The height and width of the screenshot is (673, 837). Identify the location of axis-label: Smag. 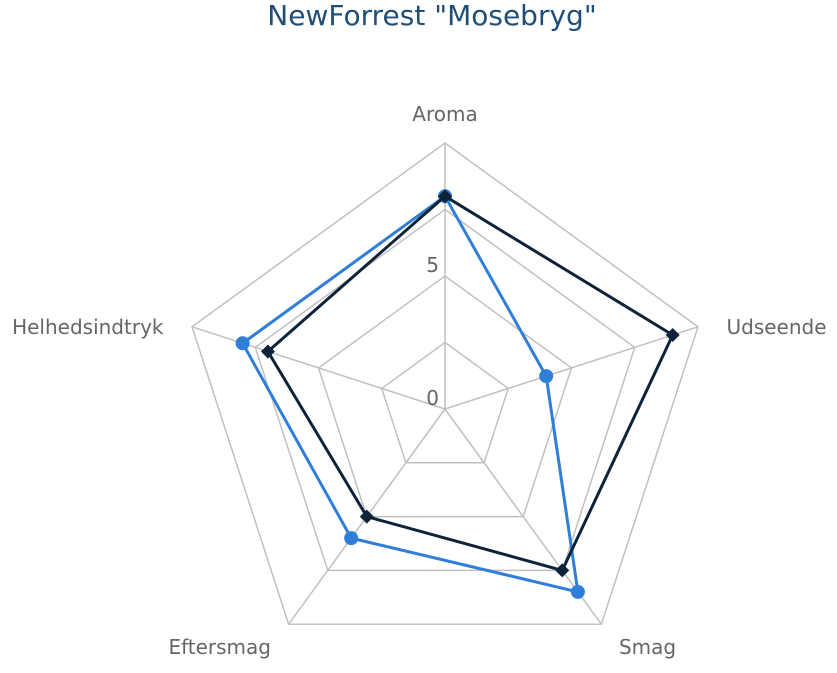
(647, 647).